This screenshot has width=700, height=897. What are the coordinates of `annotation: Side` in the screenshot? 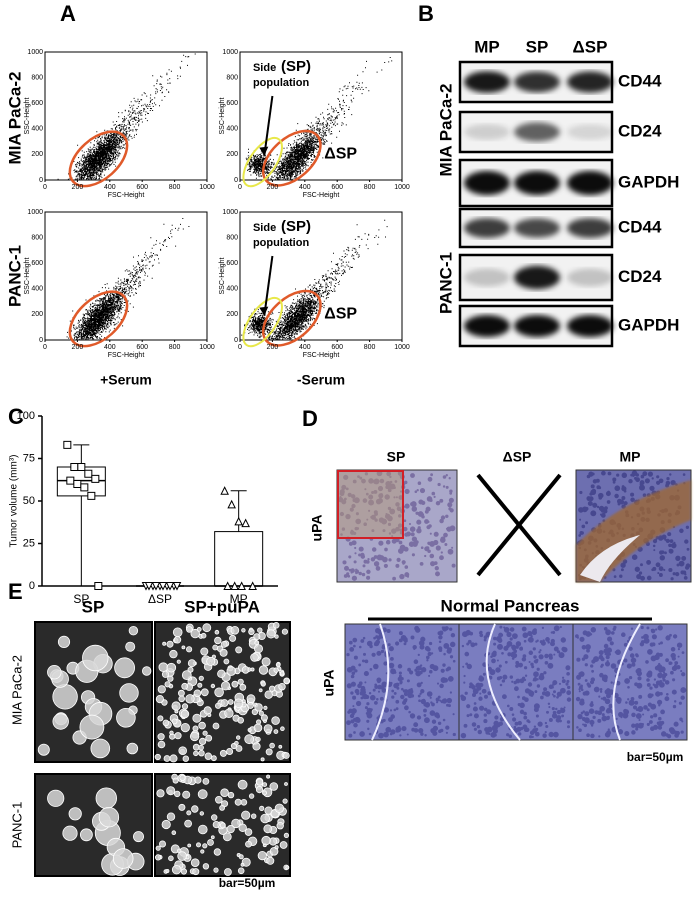 It's located at (264, 228).